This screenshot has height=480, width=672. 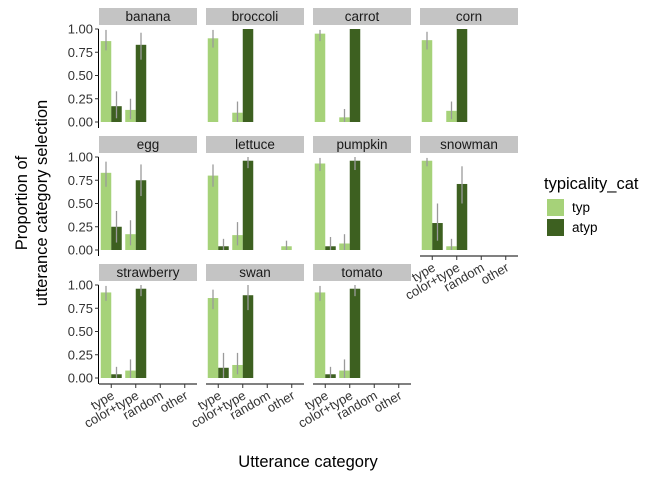 I want to click on facet-strip-label: banana, so click(x=148, y=16).